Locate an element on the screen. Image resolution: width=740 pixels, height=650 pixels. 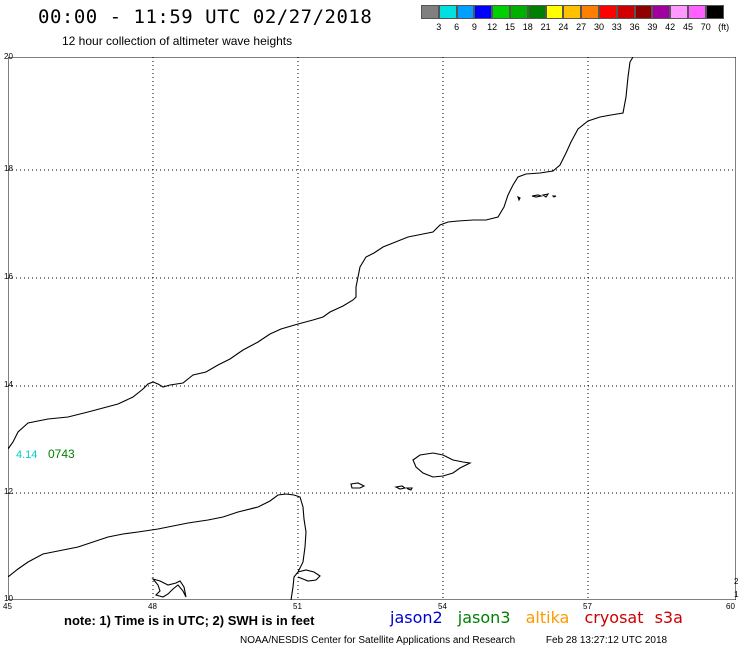
lon-label-60: 60 is located at coordinates (730, 606).